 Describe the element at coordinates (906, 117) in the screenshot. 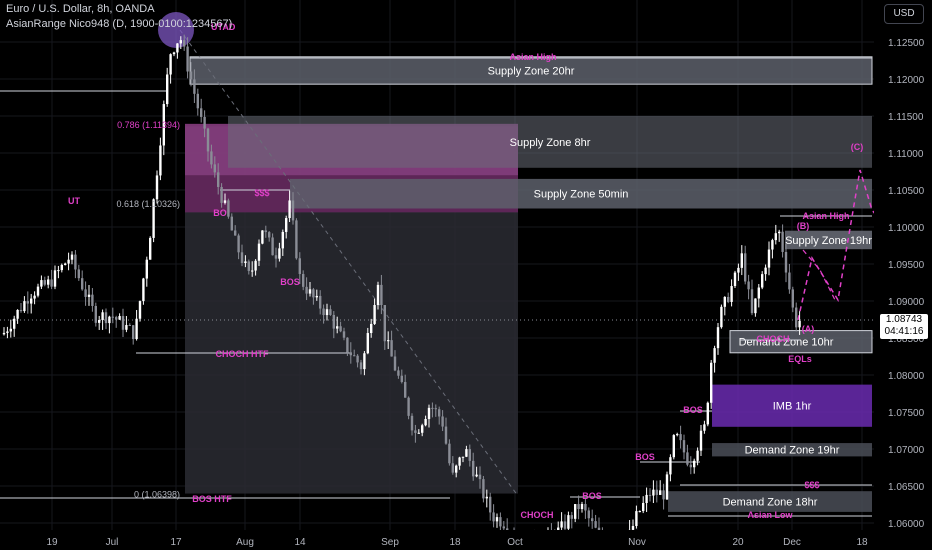

I see `price-tick-2: 1.11500` at that location.